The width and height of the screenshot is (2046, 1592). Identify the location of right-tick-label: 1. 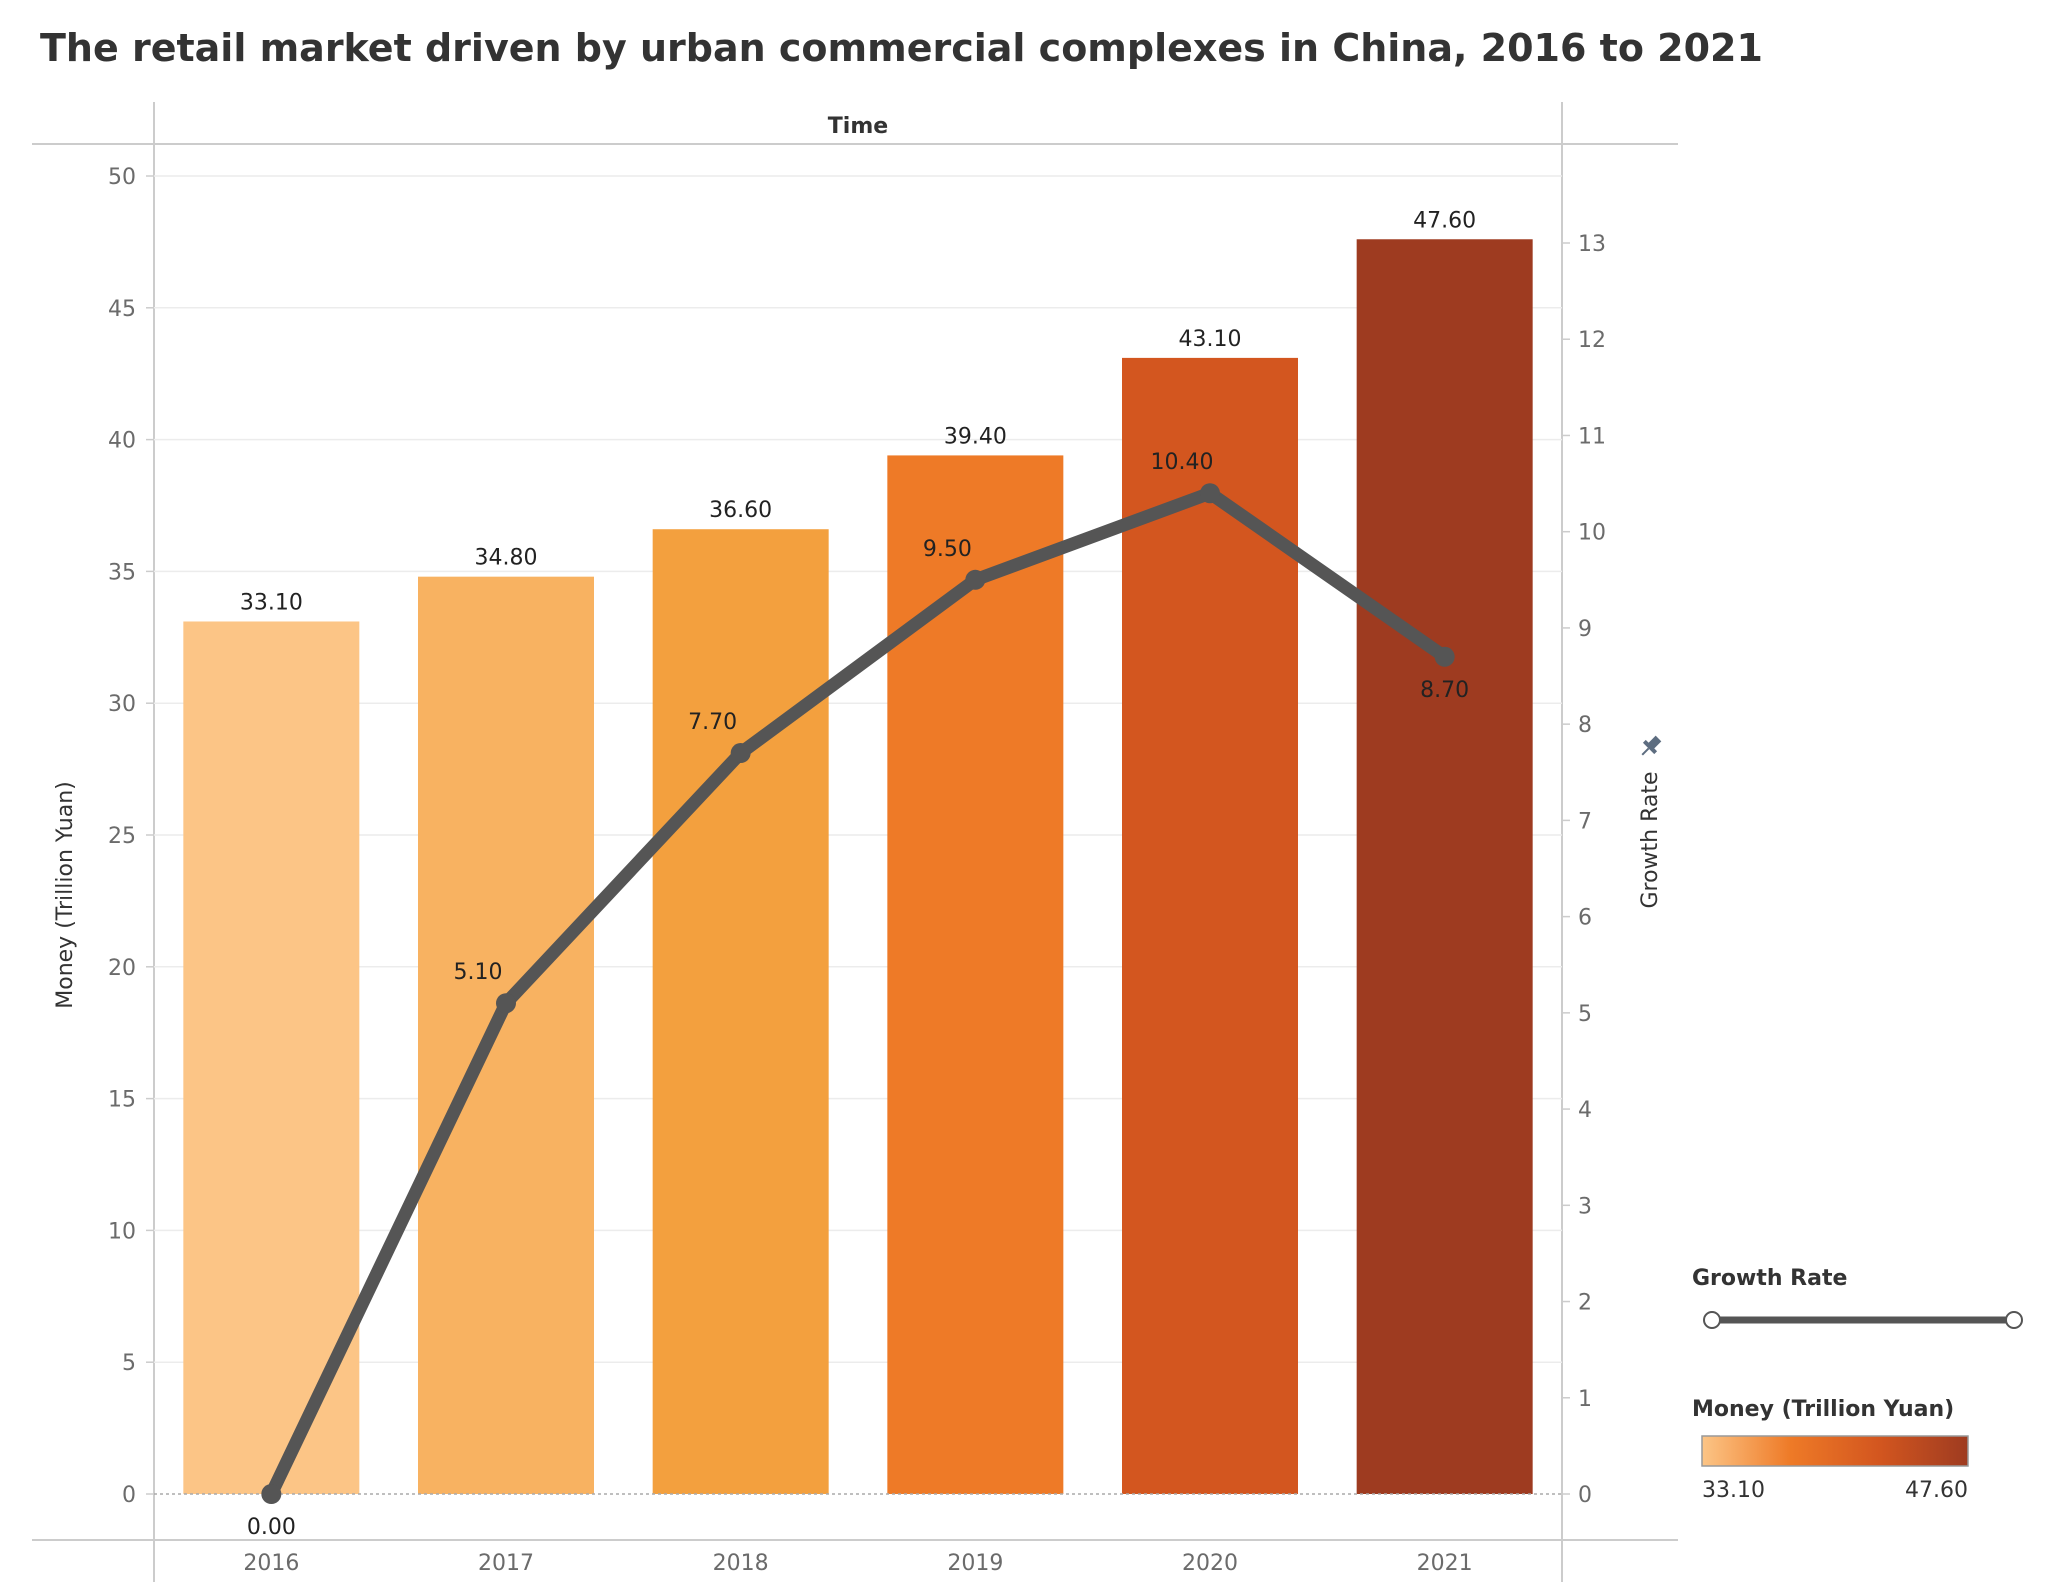
(1585, 1399).